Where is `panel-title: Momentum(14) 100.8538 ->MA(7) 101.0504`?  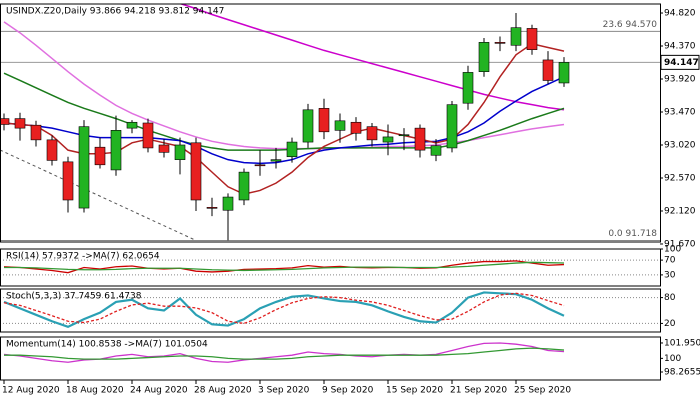 panel-title: Momentum(14) 100.8538 ->MA(7) 101.0504 is located at coordinates (107, 345).